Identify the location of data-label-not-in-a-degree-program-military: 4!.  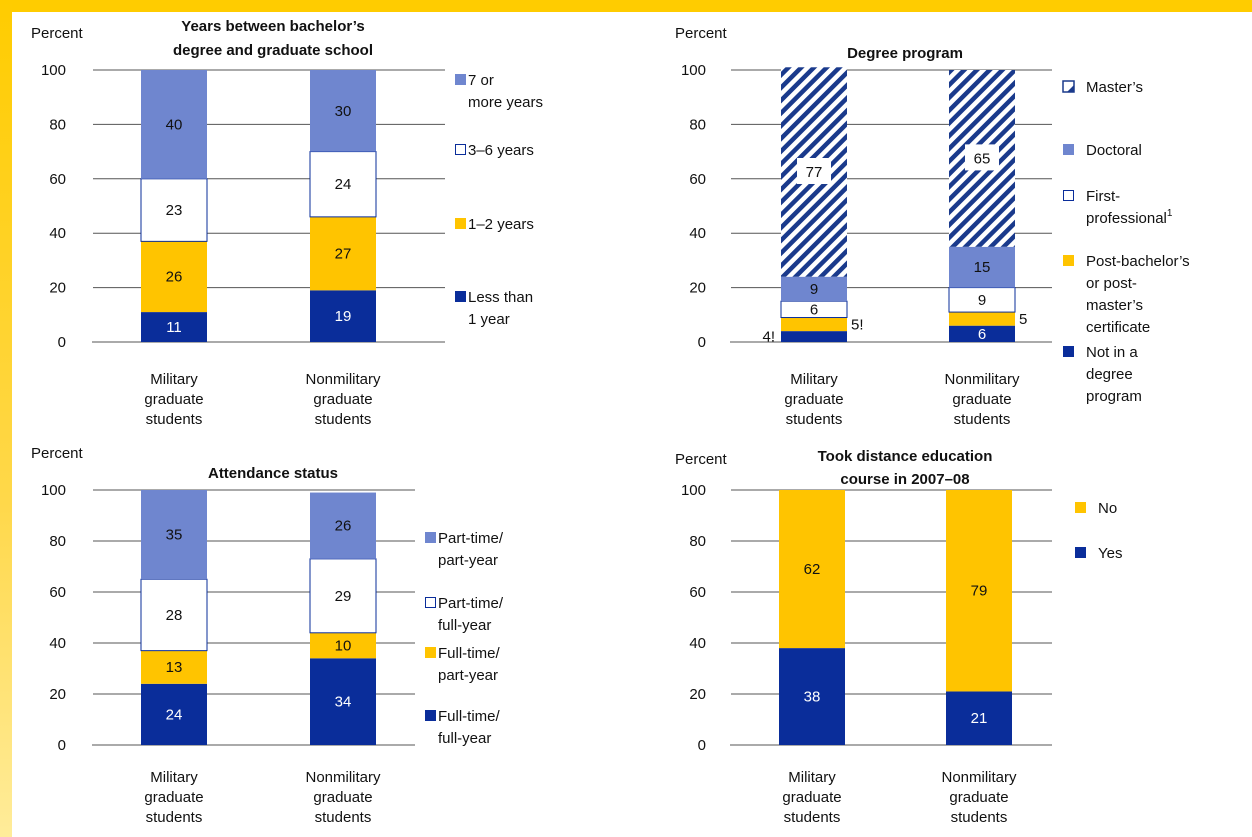
(768, 337).